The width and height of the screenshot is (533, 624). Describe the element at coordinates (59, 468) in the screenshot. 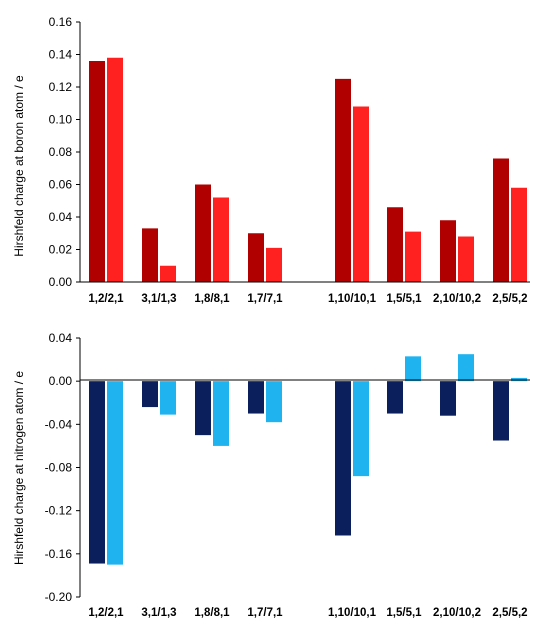

I see `nitrogen-y-tick-label: -0.08` at that location.